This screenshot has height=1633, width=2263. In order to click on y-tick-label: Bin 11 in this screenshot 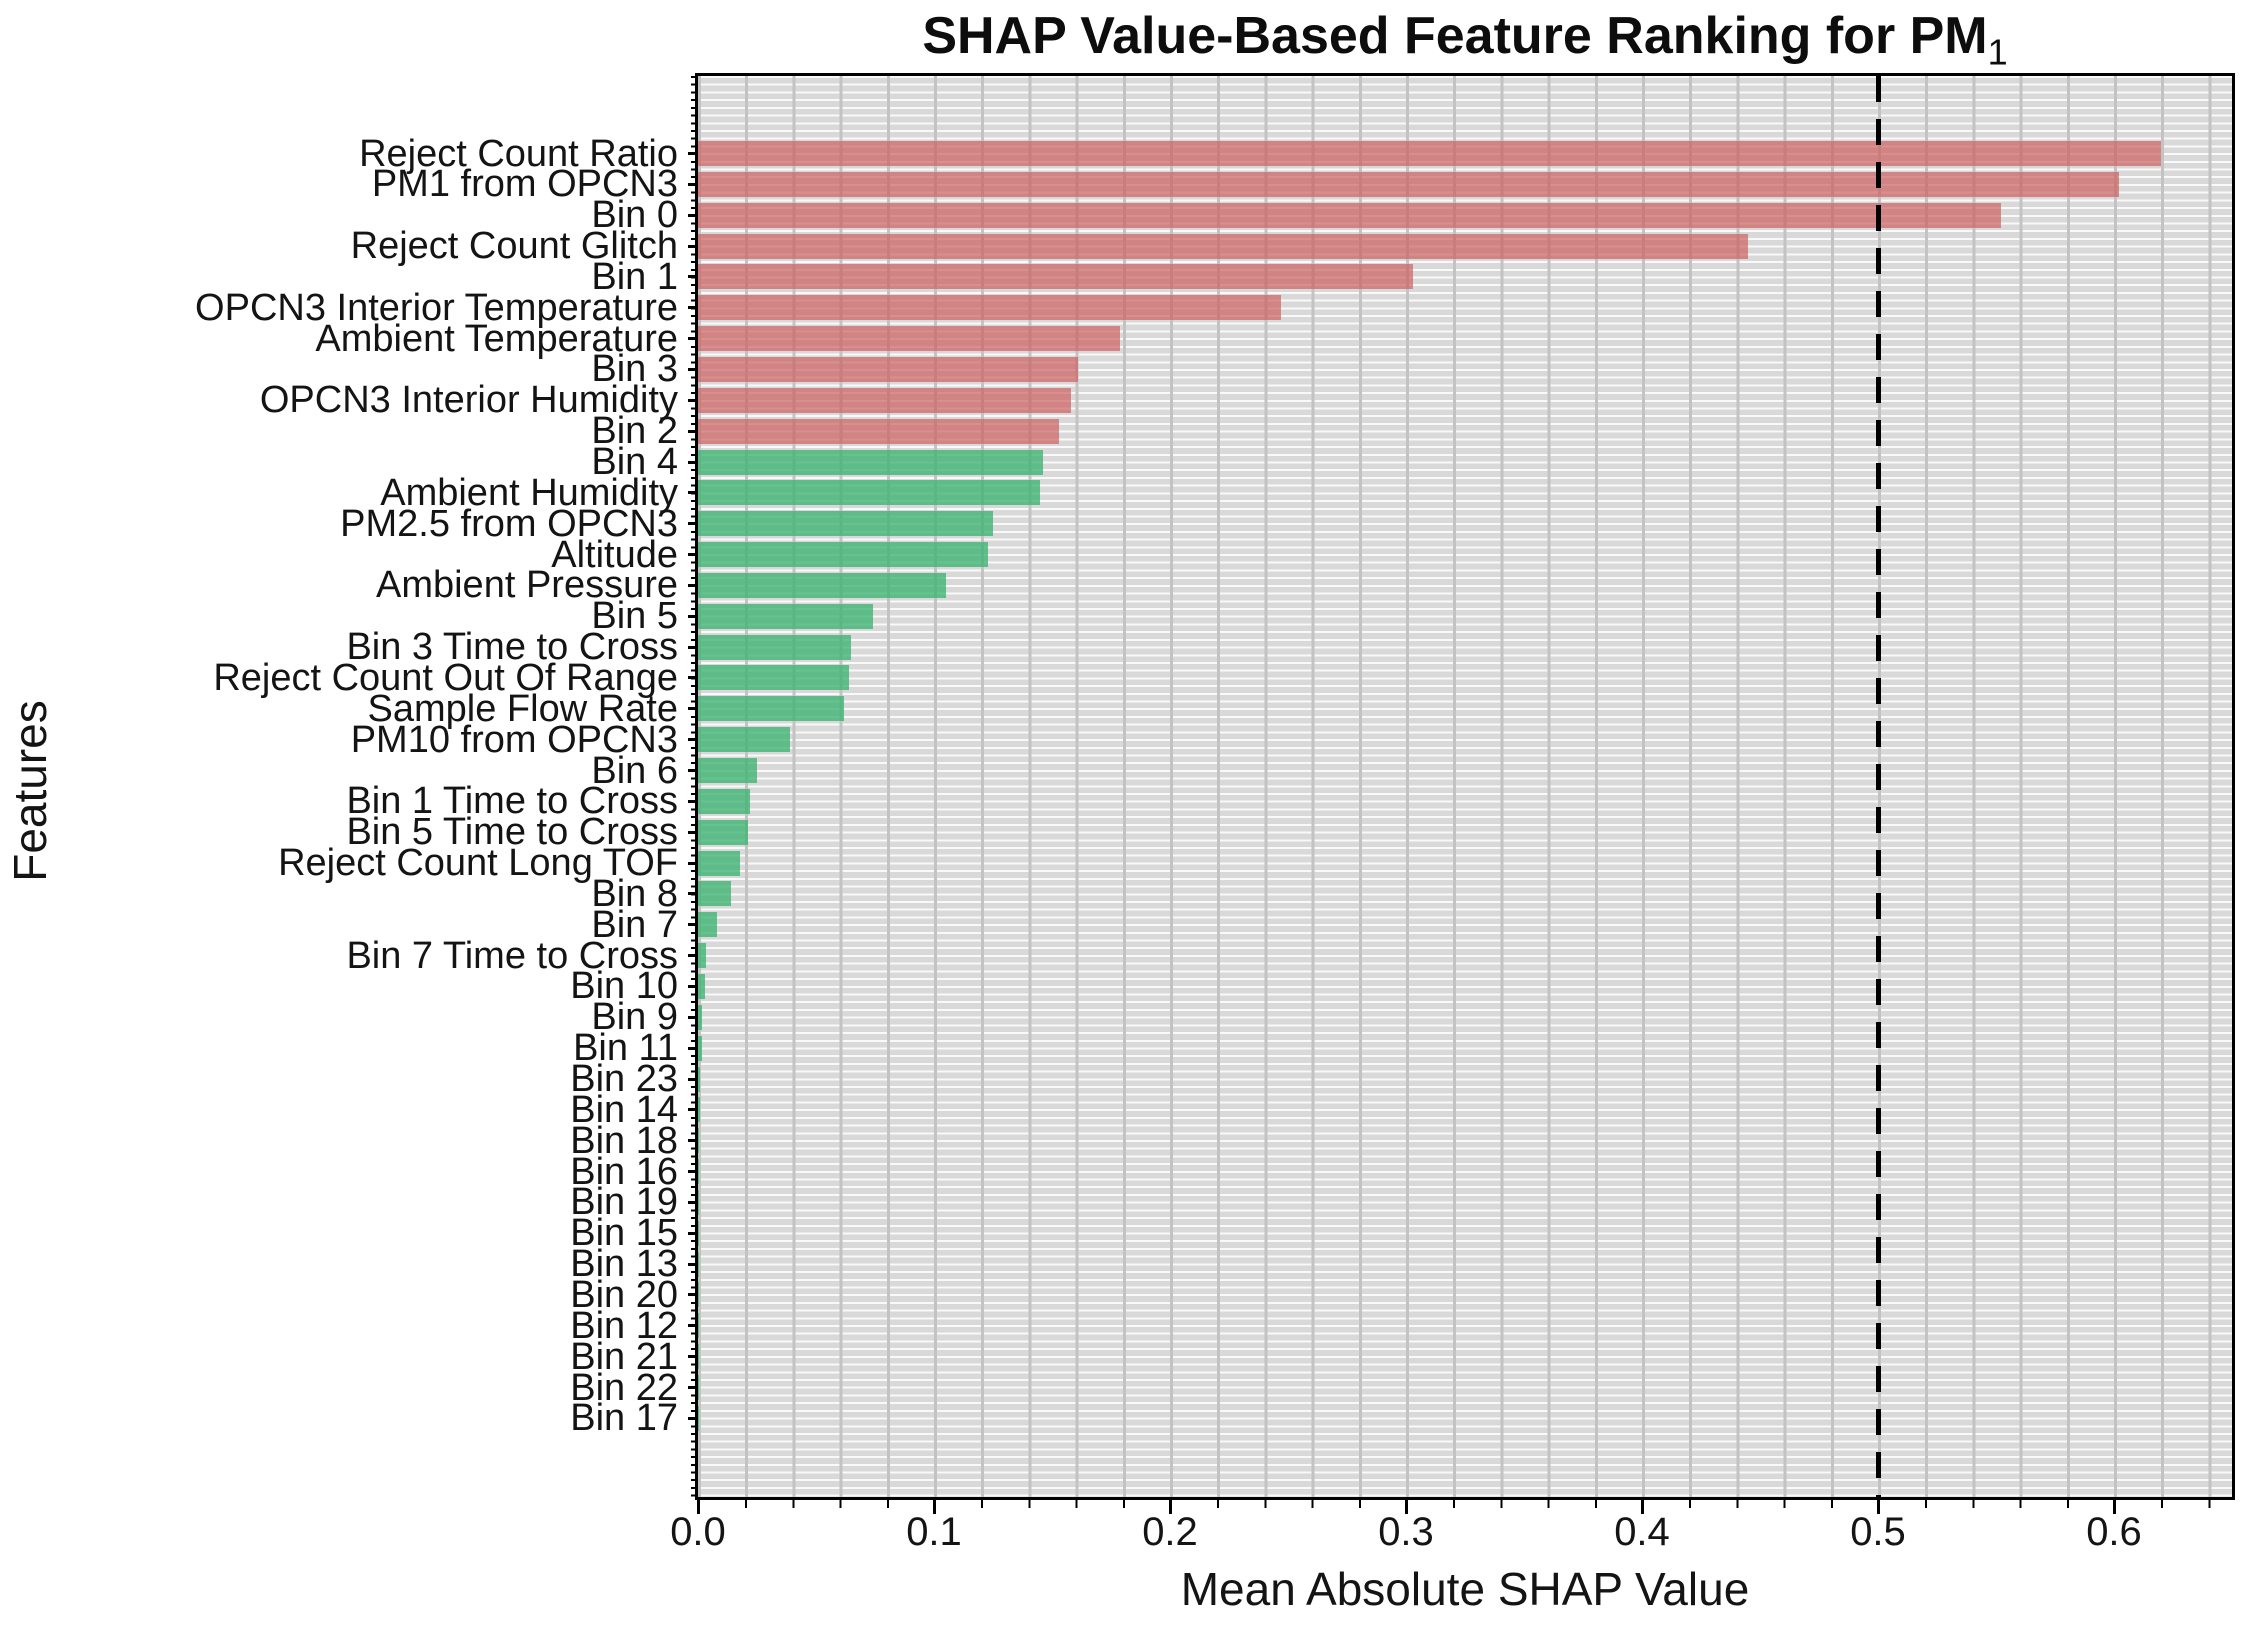, I will do `click(625, 1048)`.